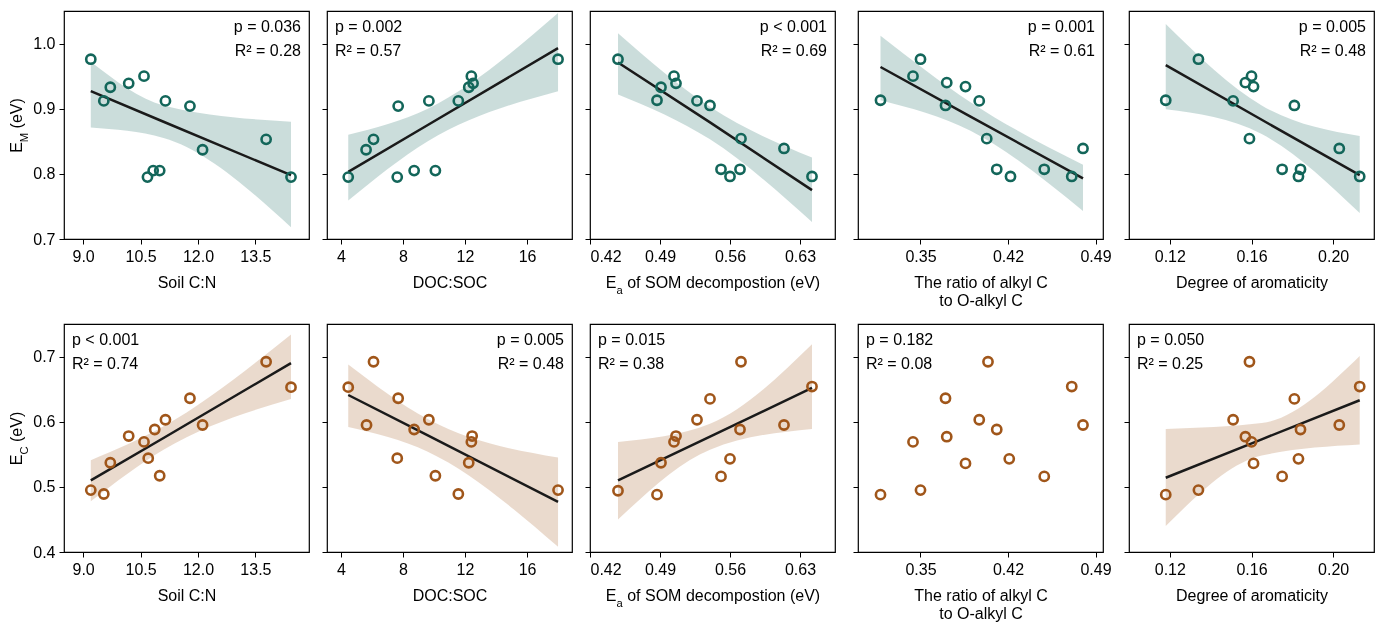 The width and height of the screenshot is (1392, 638). Describe the element at coordinates (44, 552) in the screenshot. I see `y-tick-label: 0.4` at that location.